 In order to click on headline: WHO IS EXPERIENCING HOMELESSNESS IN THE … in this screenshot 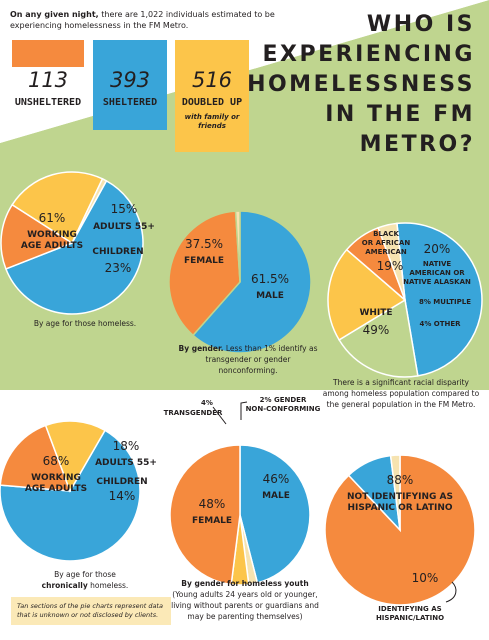, I will do `click(360, 85)`.